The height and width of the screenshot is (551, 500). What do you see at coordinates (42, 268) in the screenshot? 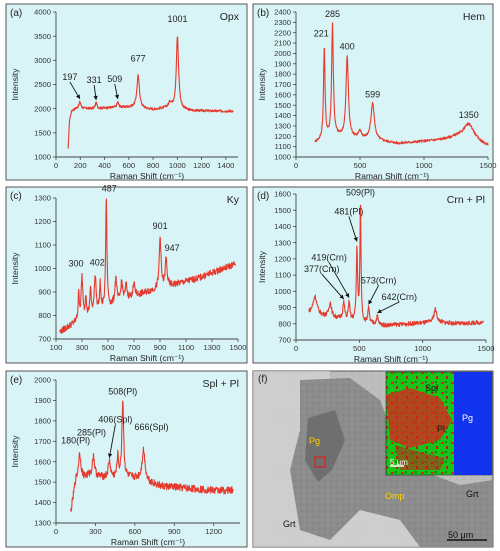
I see `y-tick-label-c: 1000` at bounding box center [42, 268].